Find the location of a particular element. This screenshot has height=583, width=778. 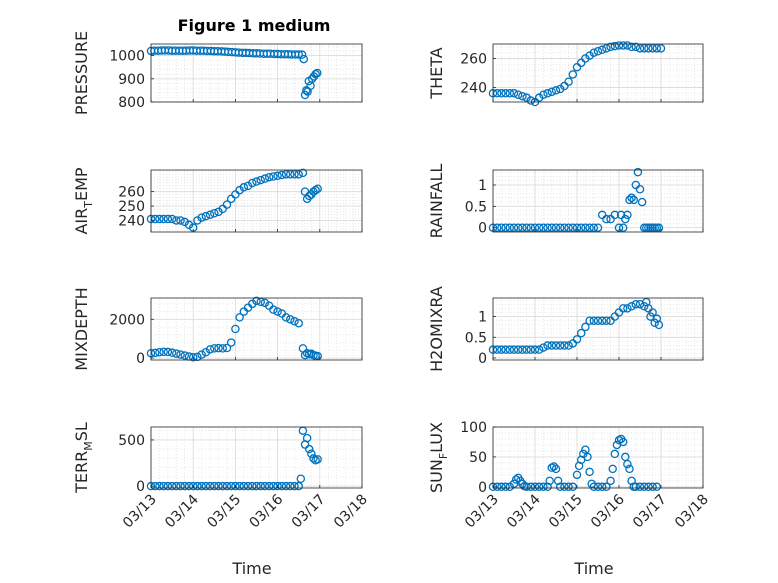

axes-box is located at coordinates (598, 457).